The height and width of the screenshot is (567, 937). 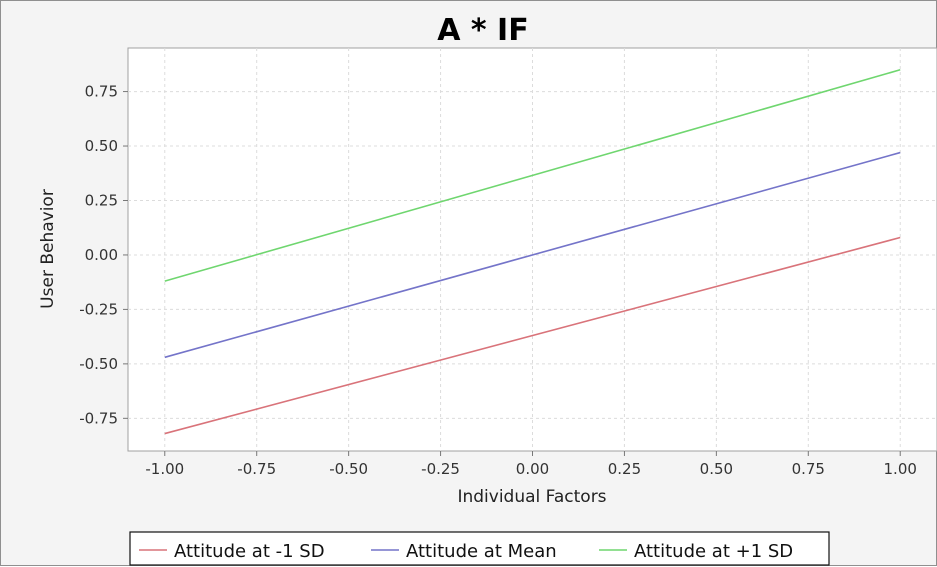 What do you see at coordinates (48, 249) in the screenshot?
I see `y-axis-label: User Behavior` at bounding box center [48, 249].